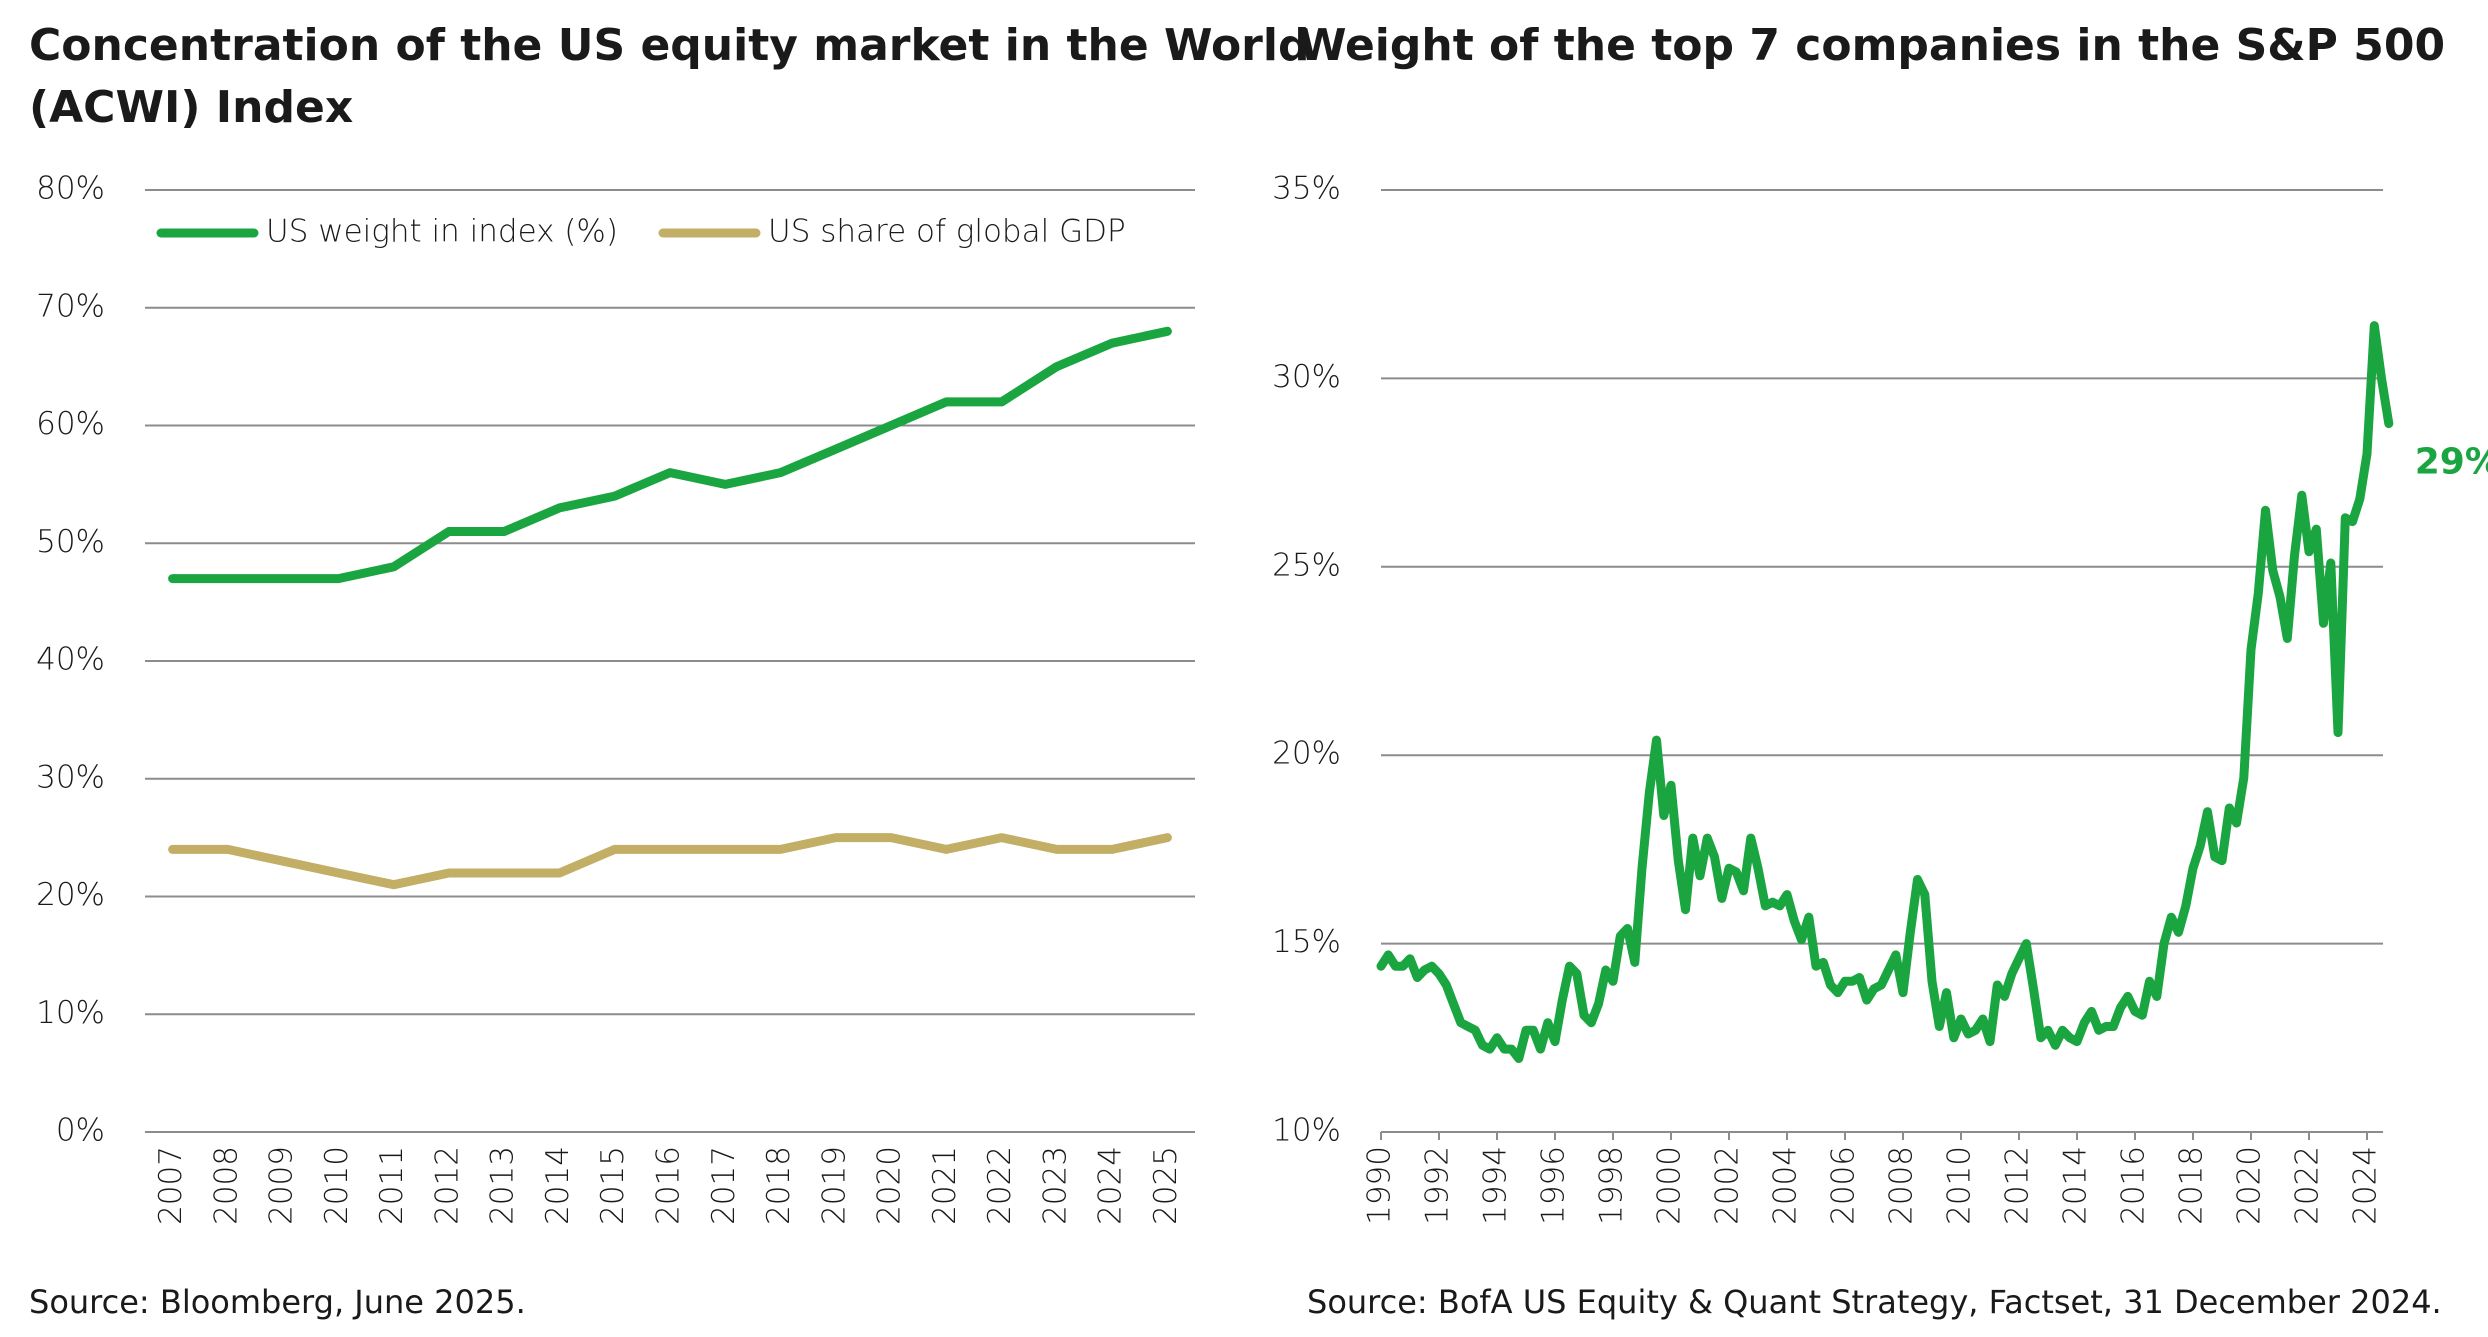 The width and height of the screenshot is (2488, 1337). I want to click on x-tick-label: 1996, so click(1554, 1185).